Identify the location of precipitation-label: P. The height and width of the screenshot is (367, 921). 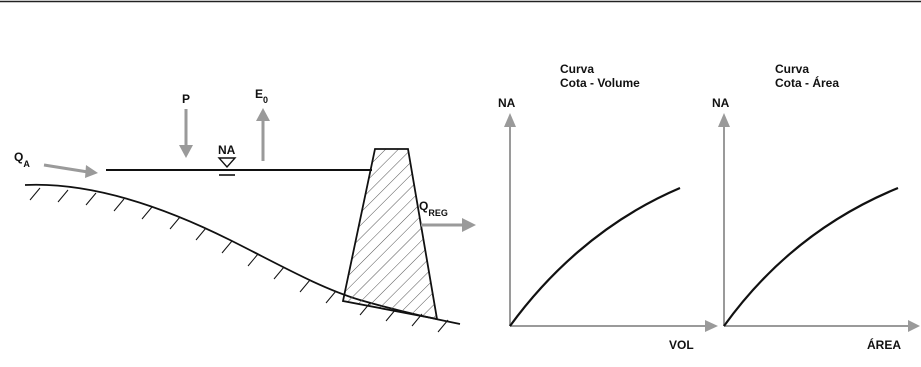
(186, 99).